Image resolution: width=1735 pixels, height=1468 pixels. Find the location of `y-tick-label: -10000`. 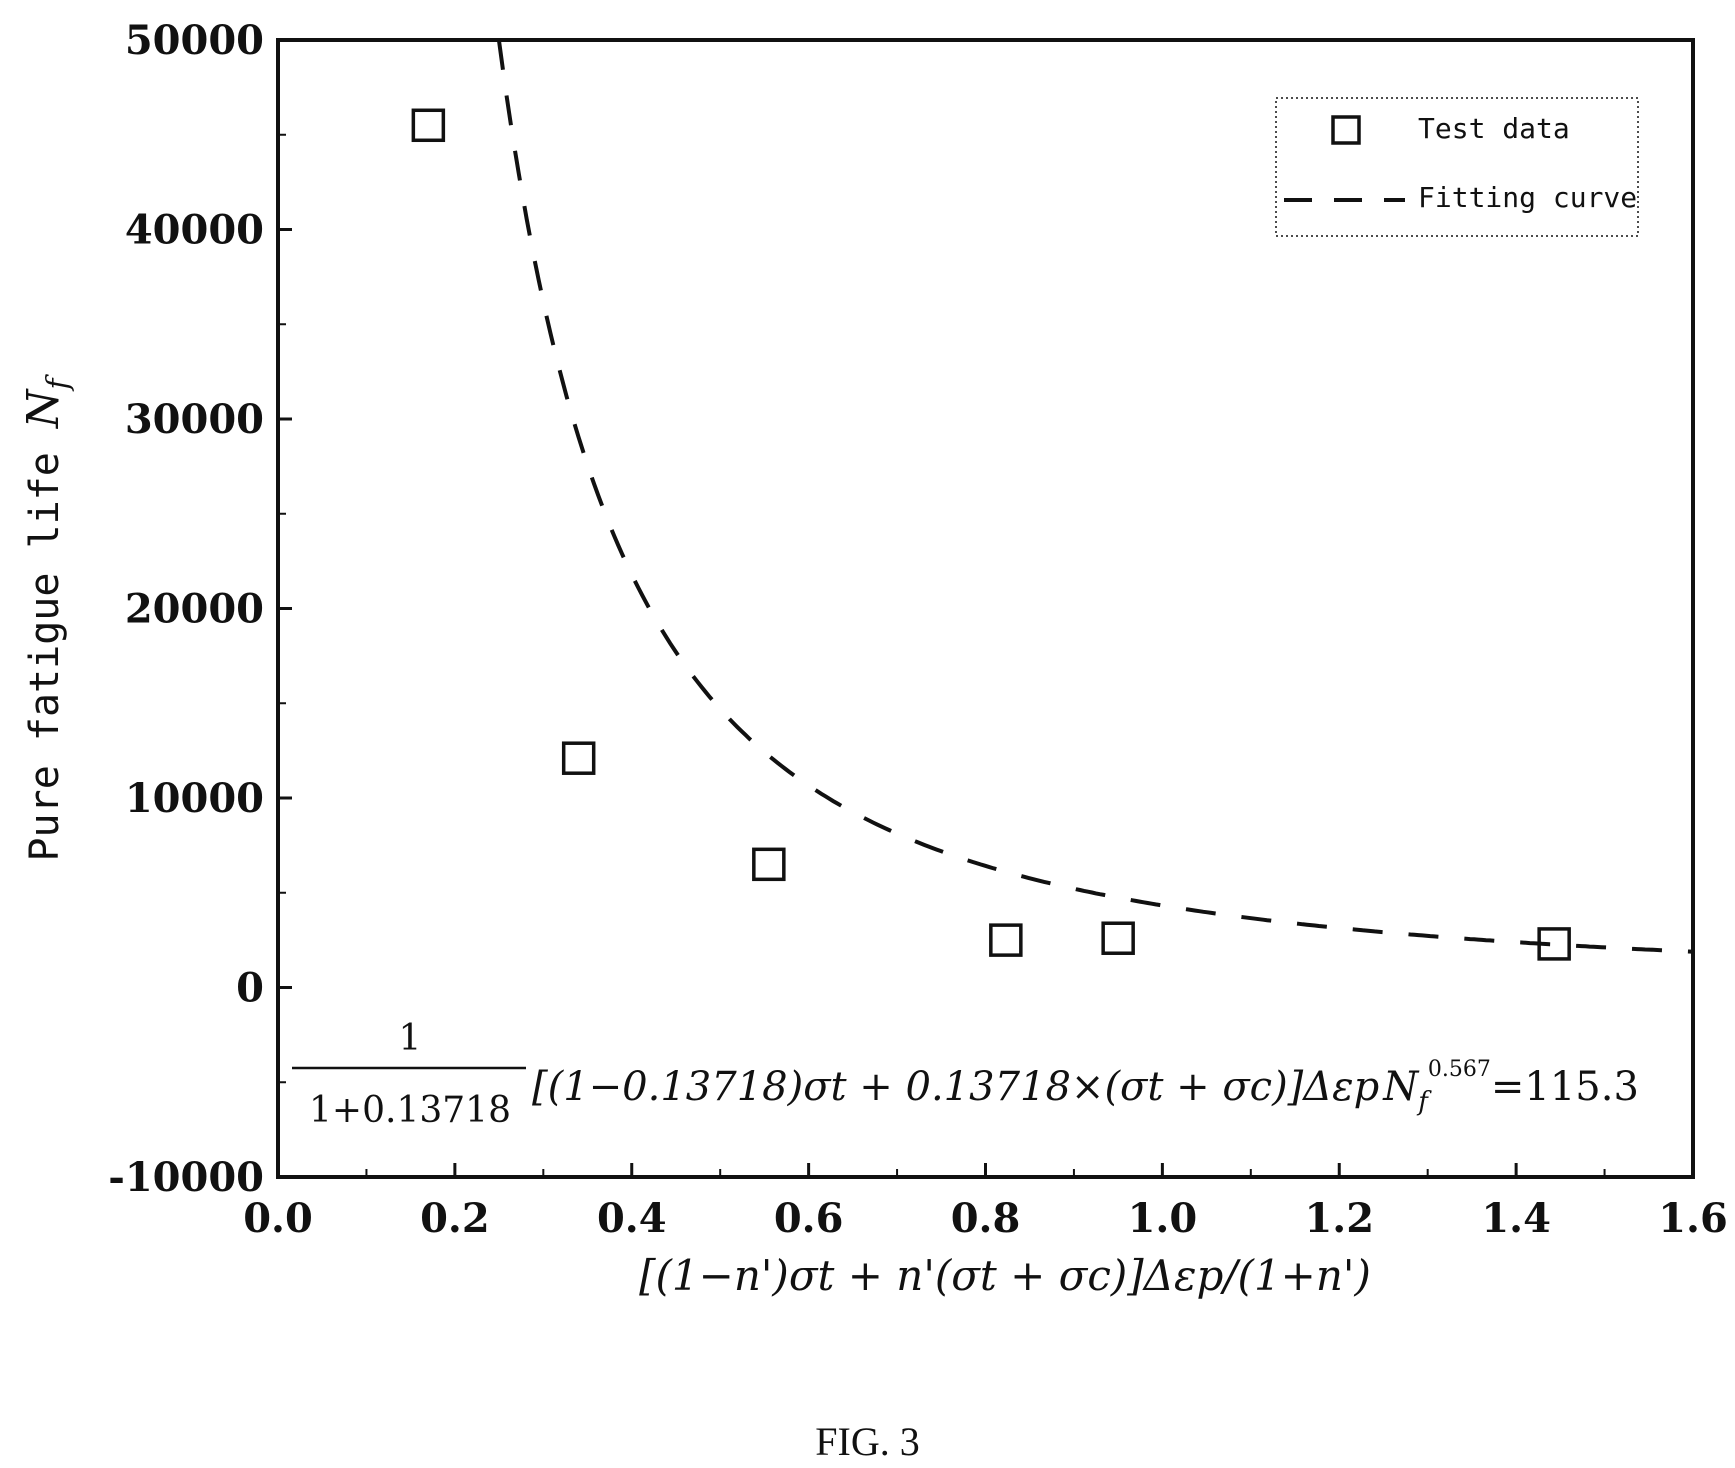

y-tick-label: -10000 is located at coordinates (186, 1177).